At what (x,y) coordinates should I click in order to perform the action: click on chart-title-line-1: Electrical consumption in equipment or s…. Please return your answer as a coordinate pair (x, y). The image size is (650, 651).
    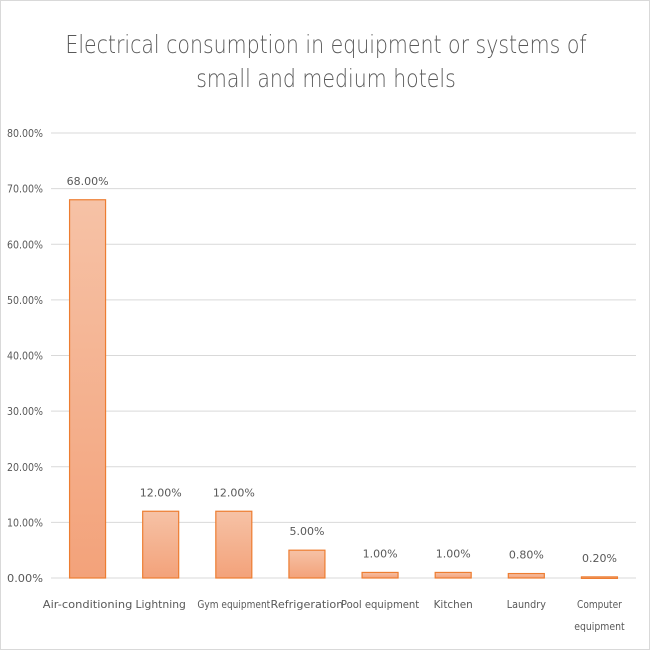
    Looking at the image, I should click on (326, 44).